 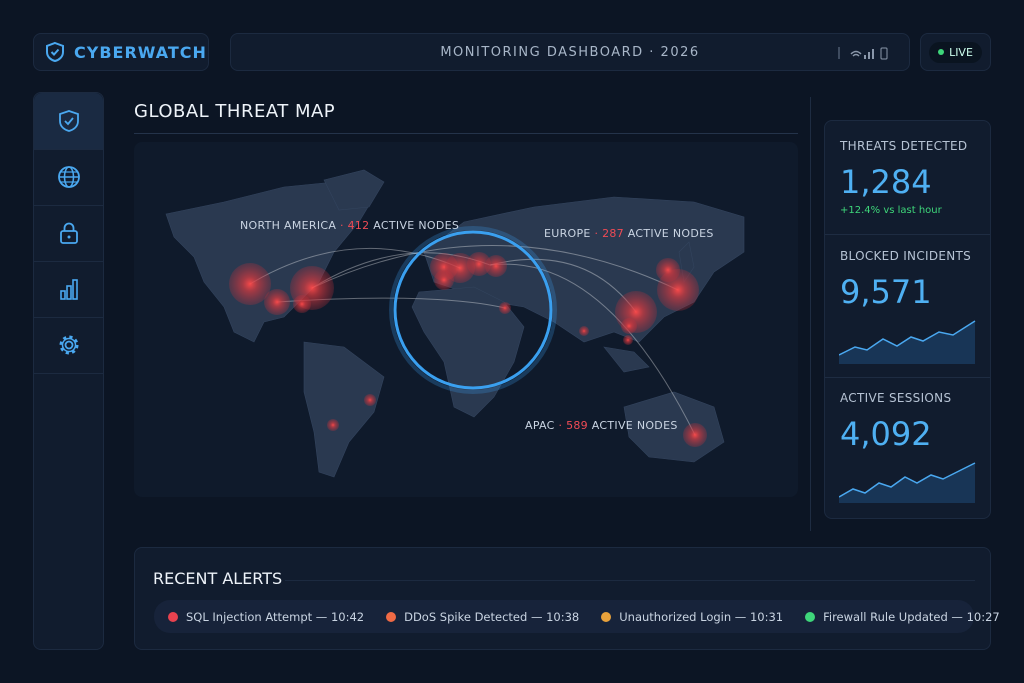 What do you see at coordinates (701, 616) in the screenshot?
I see `alert-text: Unauthorized Login — 10:31` at bounding box center [701, 616].